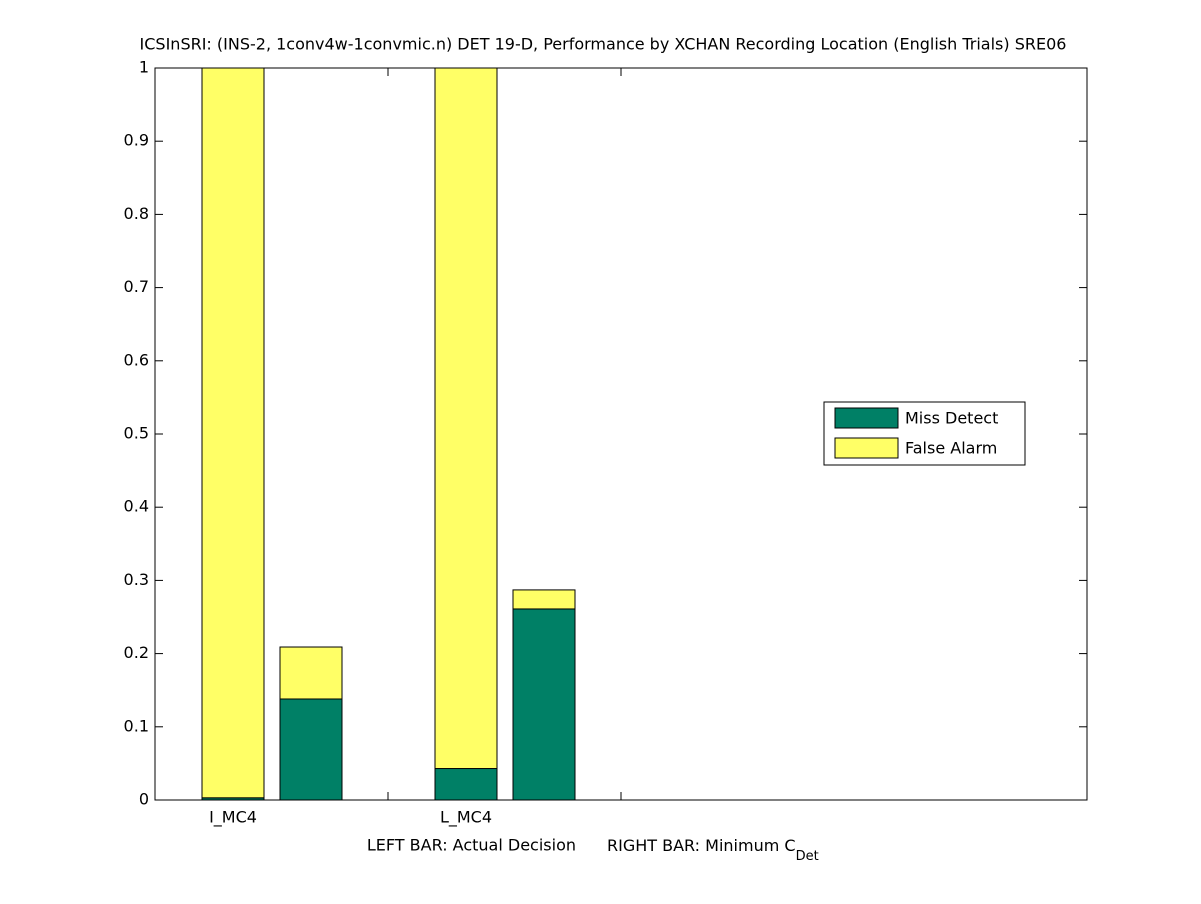 Image resolution: width=1201 pixels, height=904 pixels. I want to click on y-tick-label: 0.3, so click(136, 579).